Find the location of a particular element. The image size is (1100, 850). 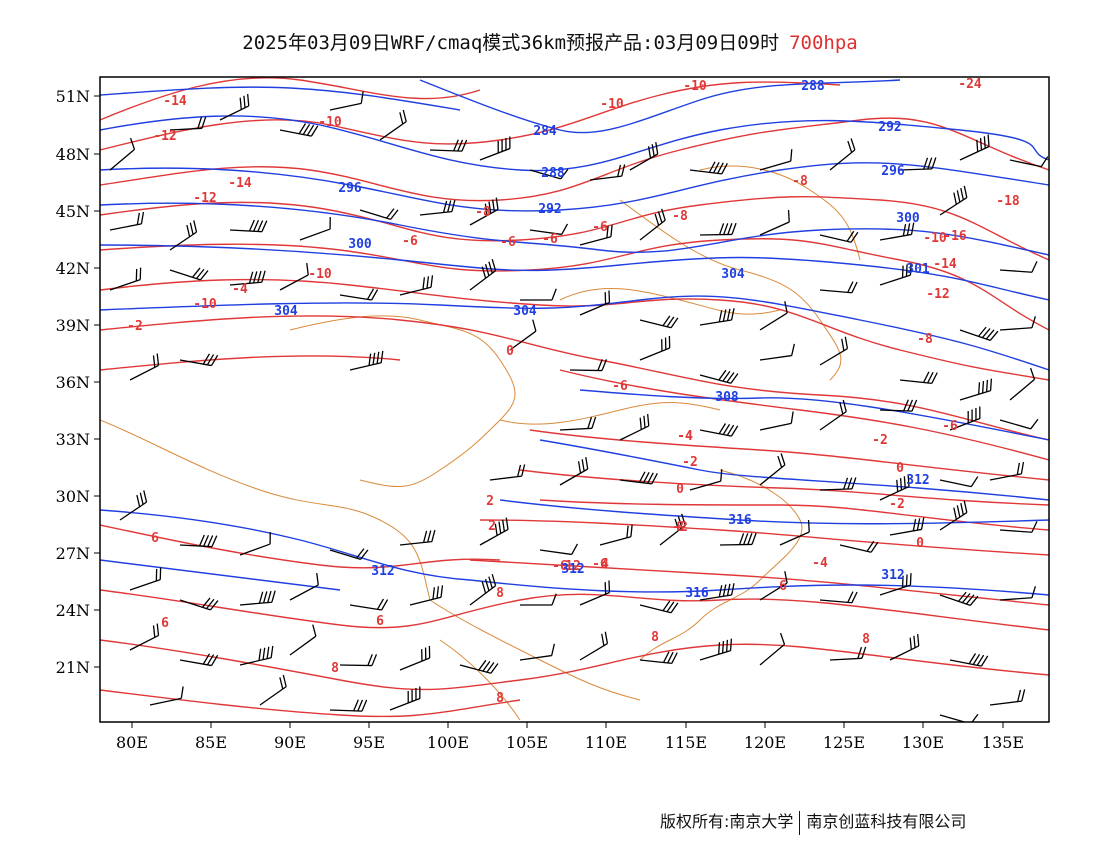

temperature-label: 2 is located at coordinates (490, 501).